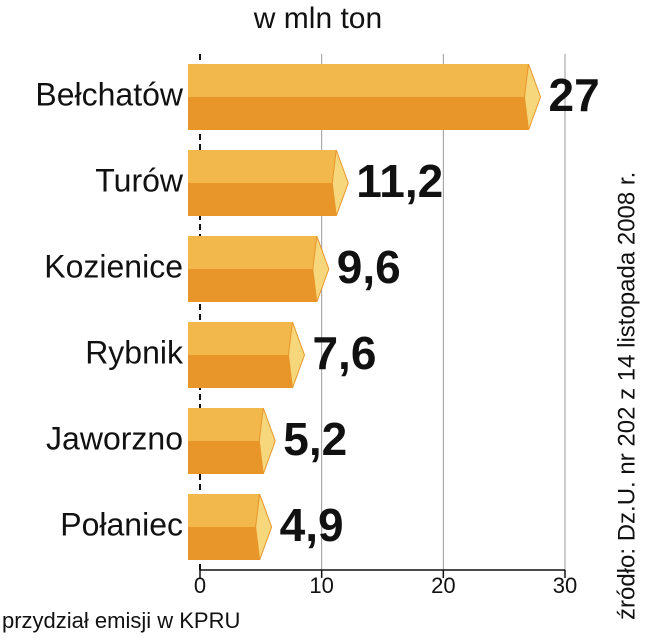 This screenshot has width=646, height=640. Describe the element at coordinates (113, 266) in the screenshot. I see `y-tick-label: Kozienice` at that location.